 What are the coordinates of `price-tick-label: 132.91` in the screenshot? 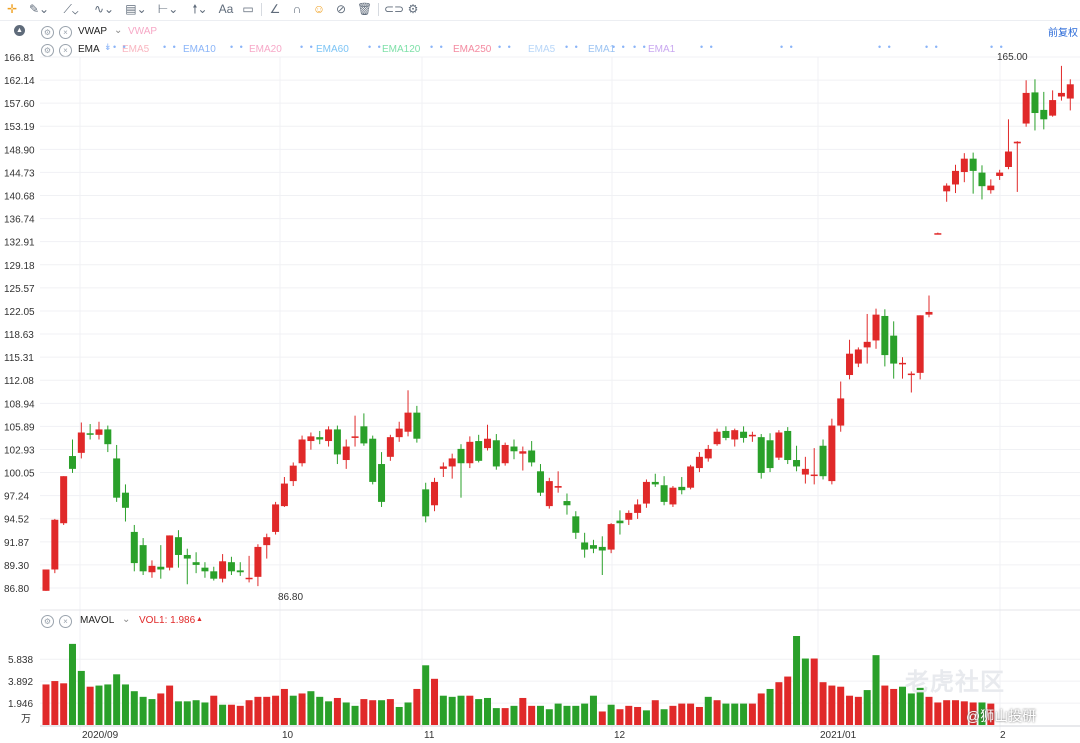 It's located at (19, 243).